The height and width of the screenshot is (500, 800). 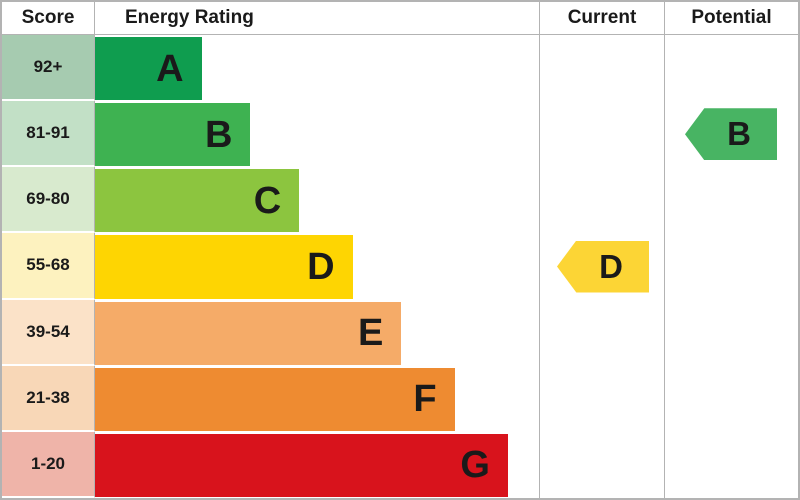 I want to click on rating-bar-cell-f: F, so click(x=317, y=398).